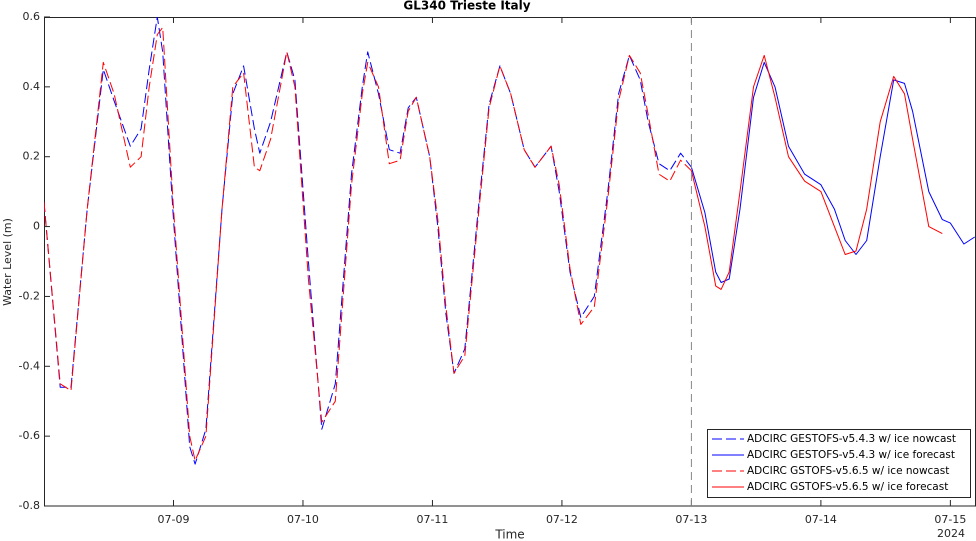 This screenshot has height=541, width=976. Describe the element at coordinates (950, 519) in the screenshot. I see `x-tick-label: 07-15` at that location.